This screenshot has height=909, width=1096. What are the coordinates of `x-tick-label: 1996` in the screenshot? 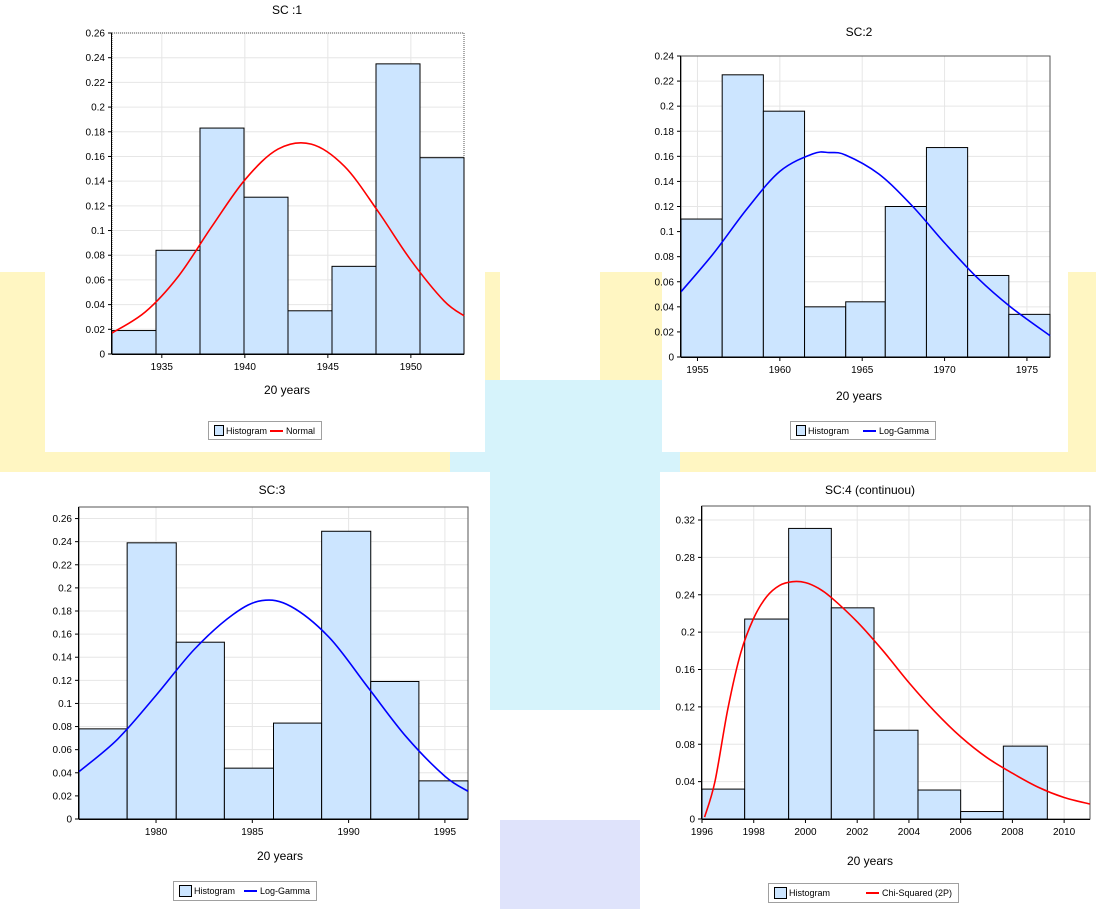 It's located at (702, 832).